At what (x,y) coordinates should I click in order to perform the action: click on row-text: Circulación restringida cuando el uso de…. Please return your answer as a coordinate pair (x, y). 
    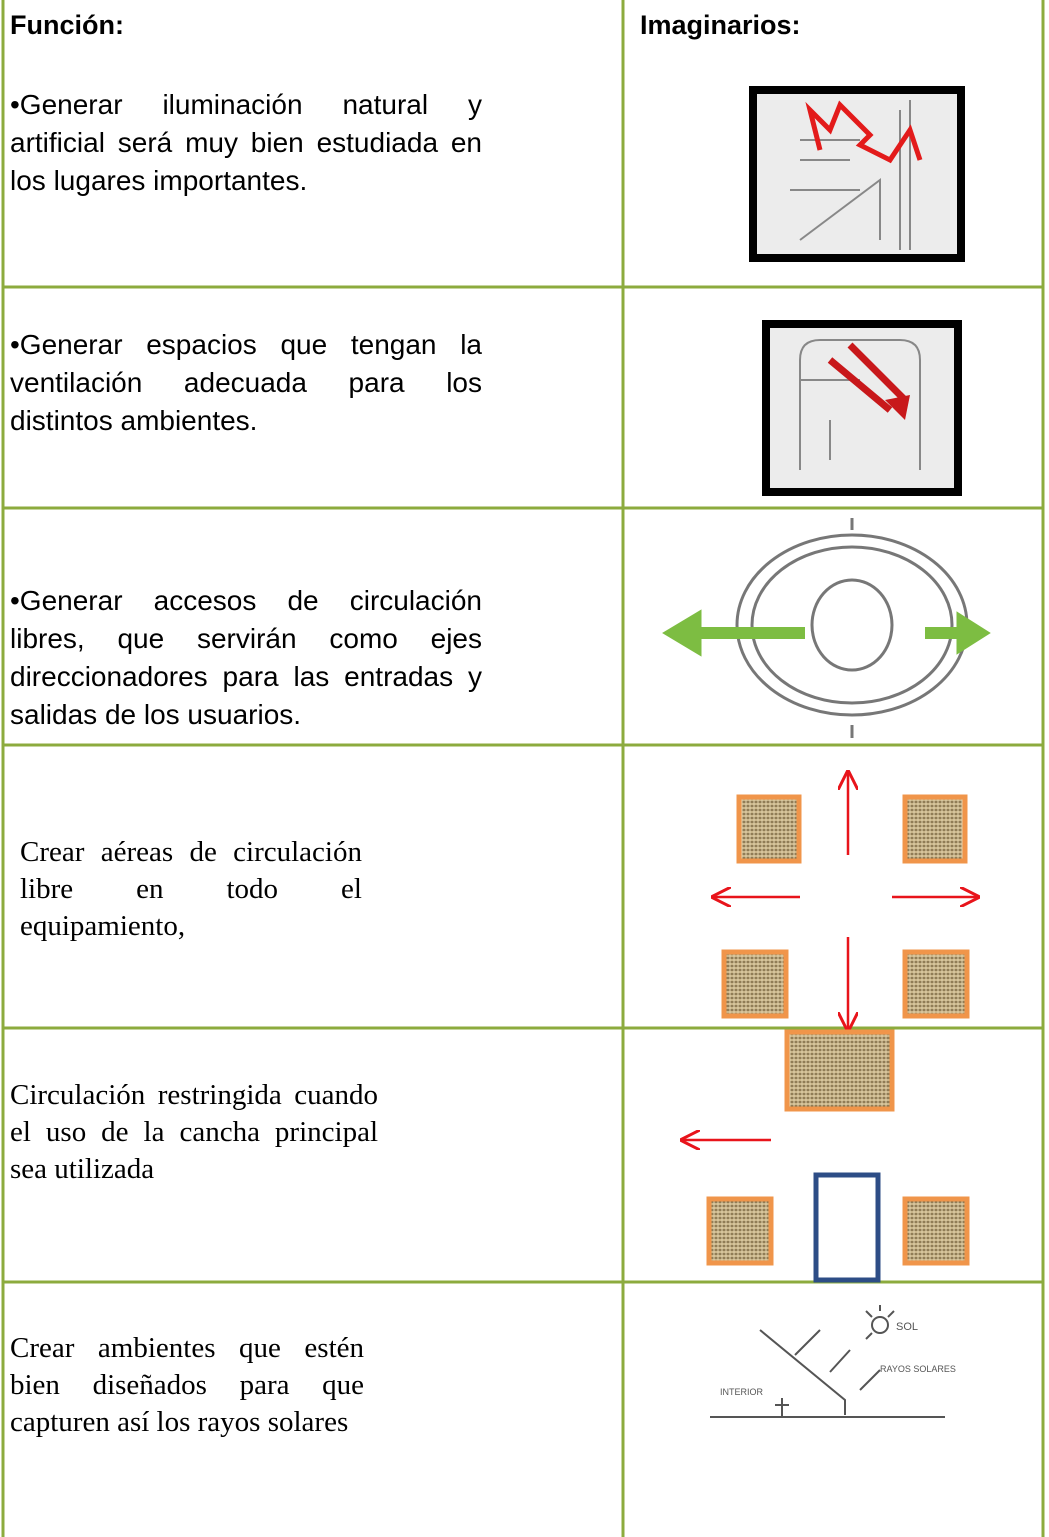
    Looking at the image, I should click on (194, 1132).